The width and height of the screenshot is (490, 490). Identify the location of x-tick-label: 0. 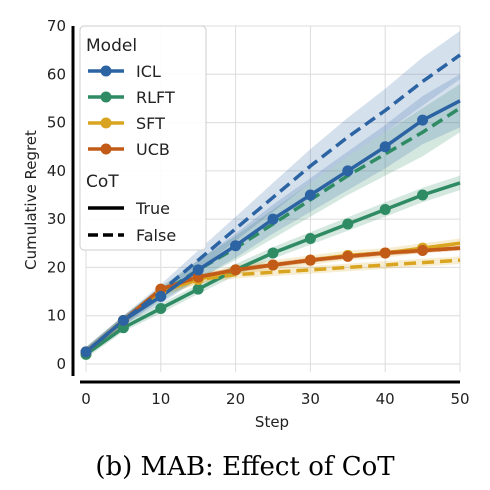
(86, 399).